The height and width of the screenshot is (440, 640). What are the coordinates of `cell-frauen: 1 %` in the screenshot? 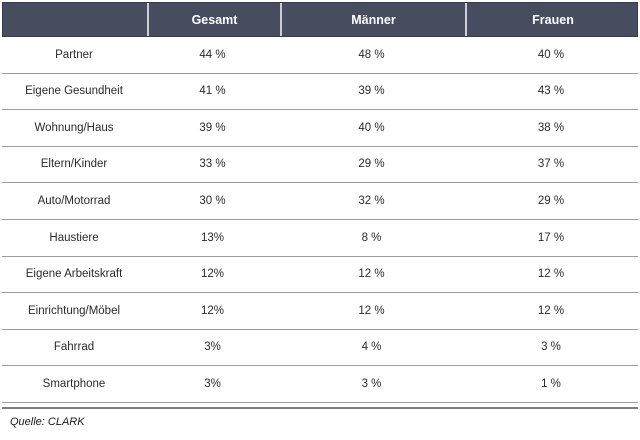 It's located at (551, 383).